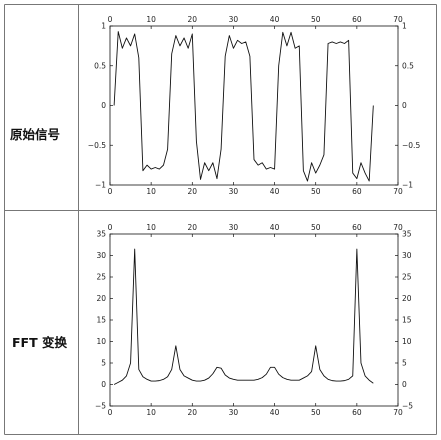  Describe the element at coordinates (35, 134) in the screenshot. I see `row-label-original-signal: 原始信号` at that location.